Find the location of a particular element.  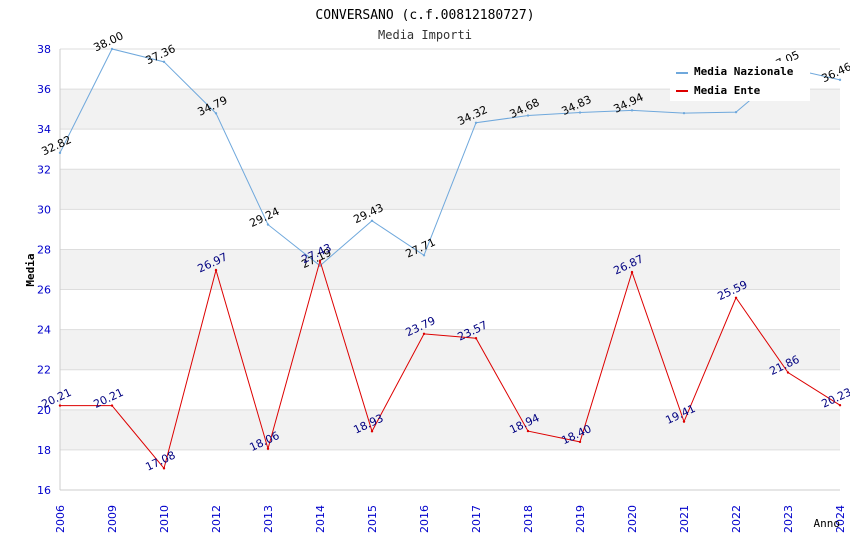

y-tick-labels: 16 18 20 22 24 26 28 30 32 34 36 38 is located at coordinates (44, 270).